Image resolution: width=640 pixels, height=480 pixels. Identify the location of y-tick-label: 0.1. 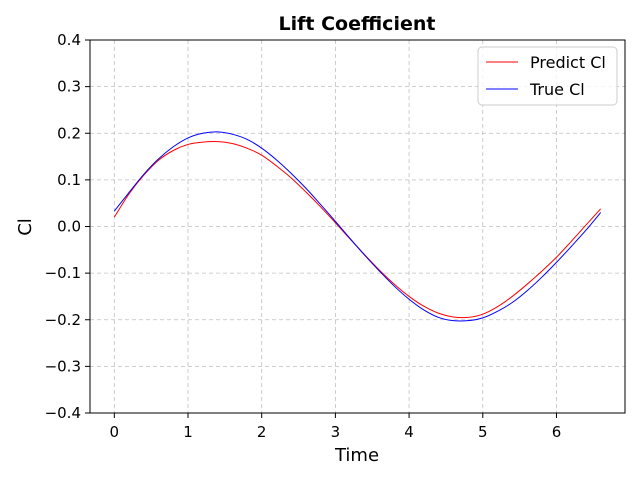
(69, 180).